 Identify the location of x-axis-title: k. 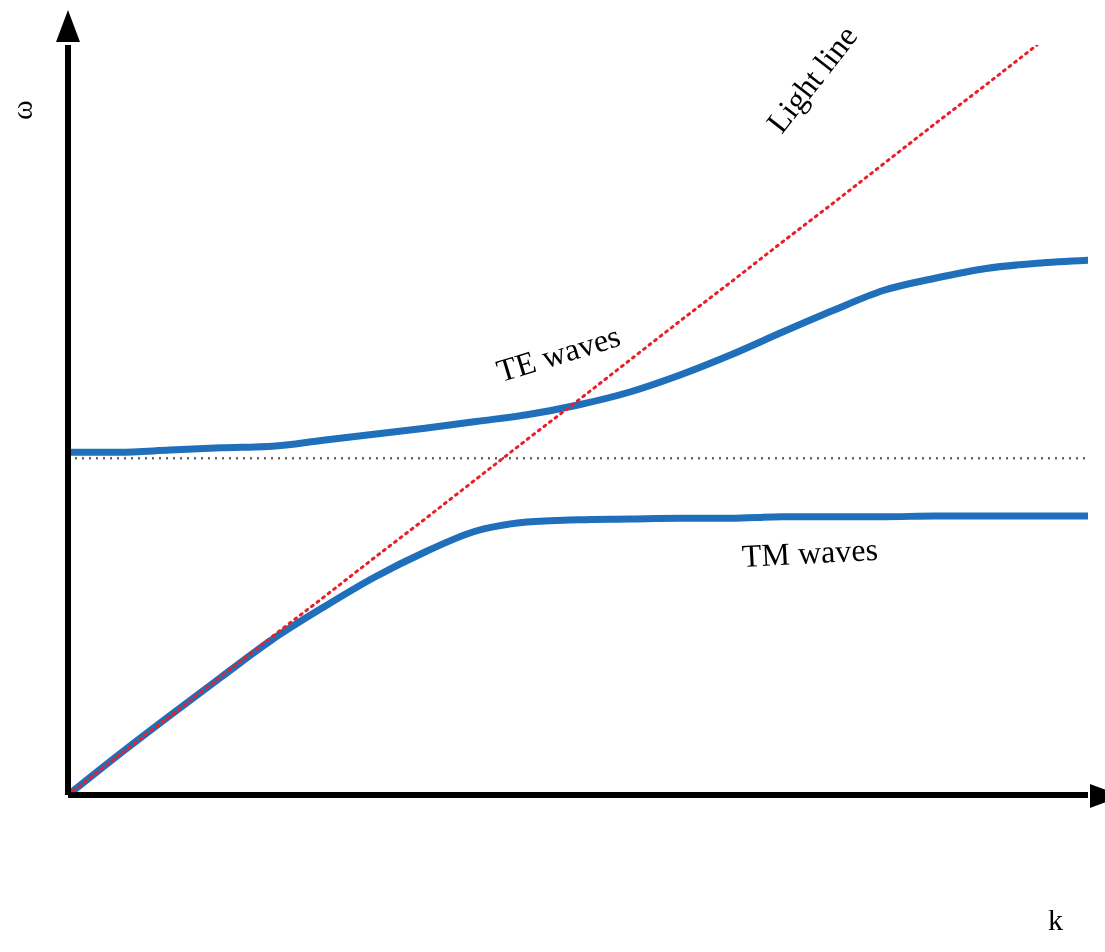
(1055, 920).